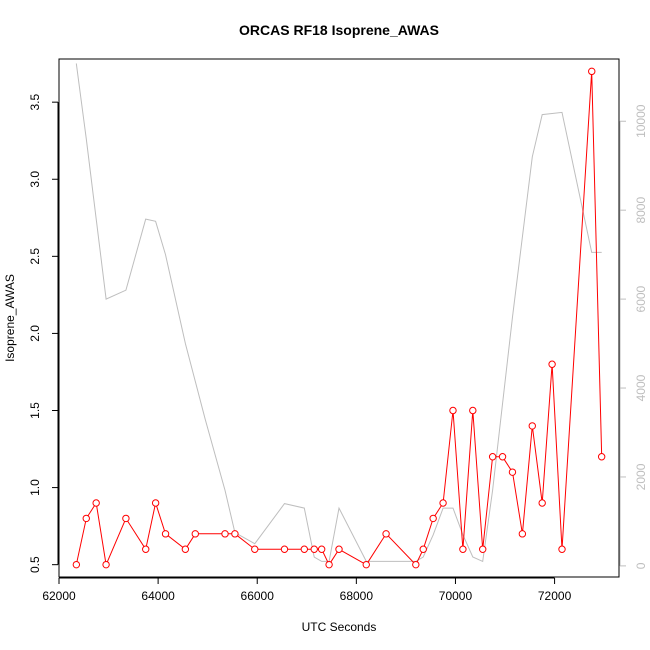  What do you see at coordinates (357, 596) in the screenshot?
I see `x-tick-label: 68000` at bounding box center [357, 596].